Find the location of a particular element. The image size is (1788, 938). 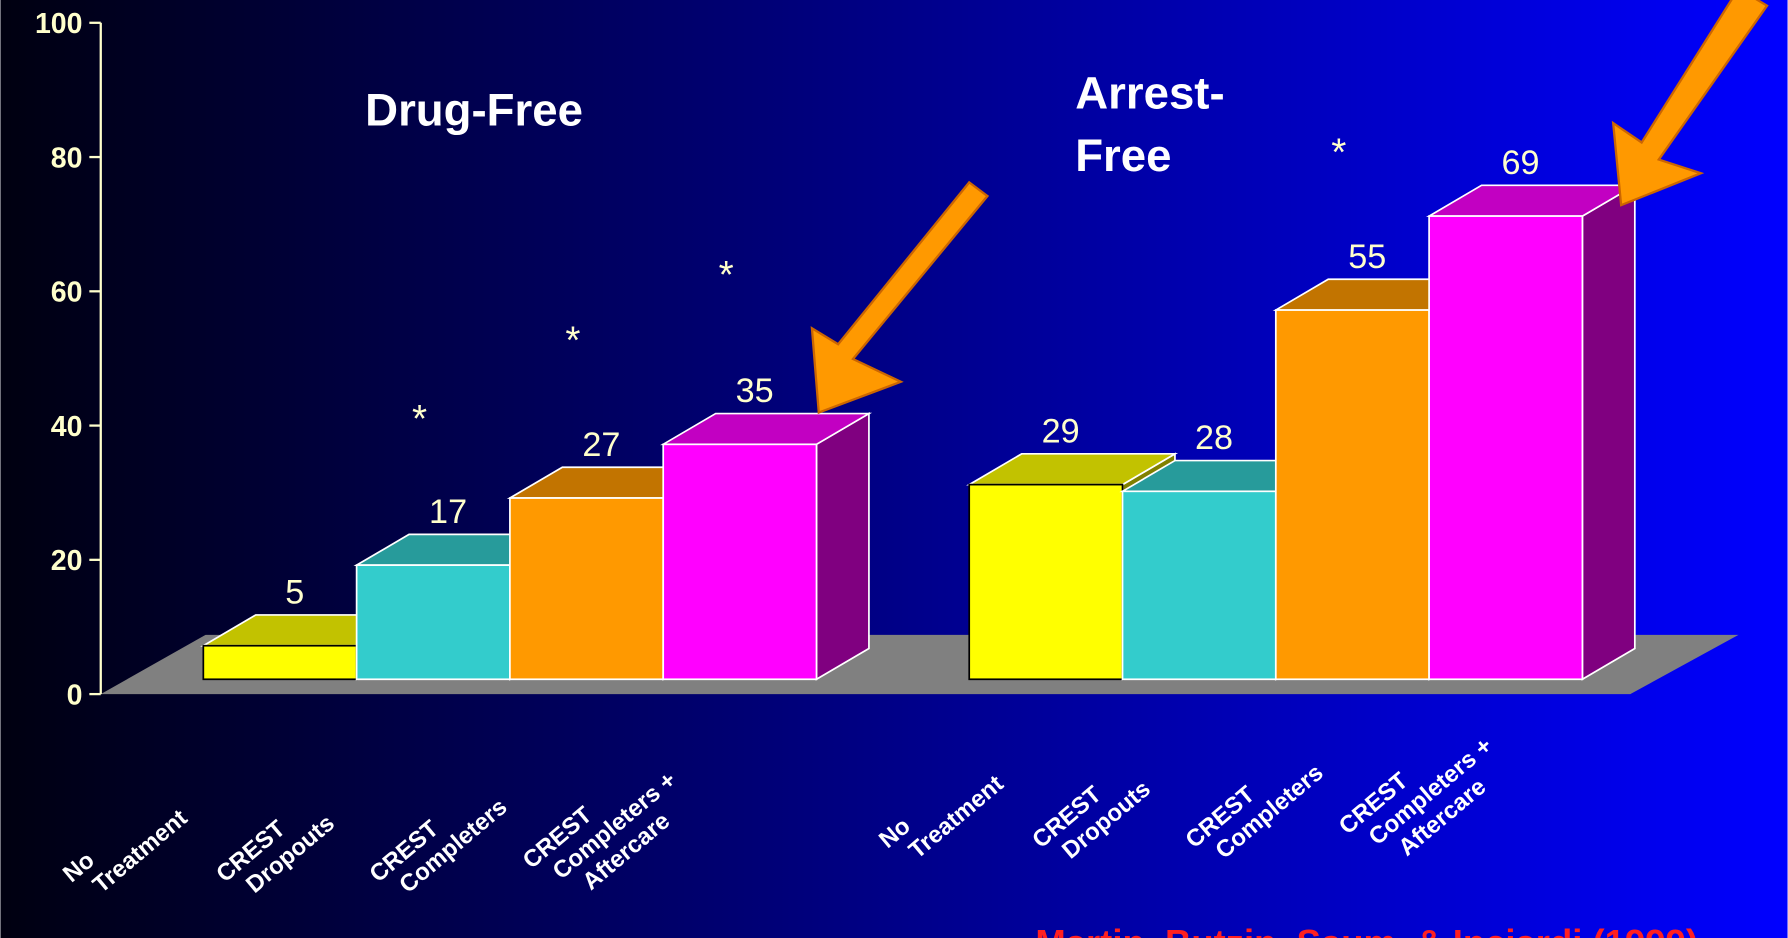

value-label: 5 is located at coordinates (294, 593).